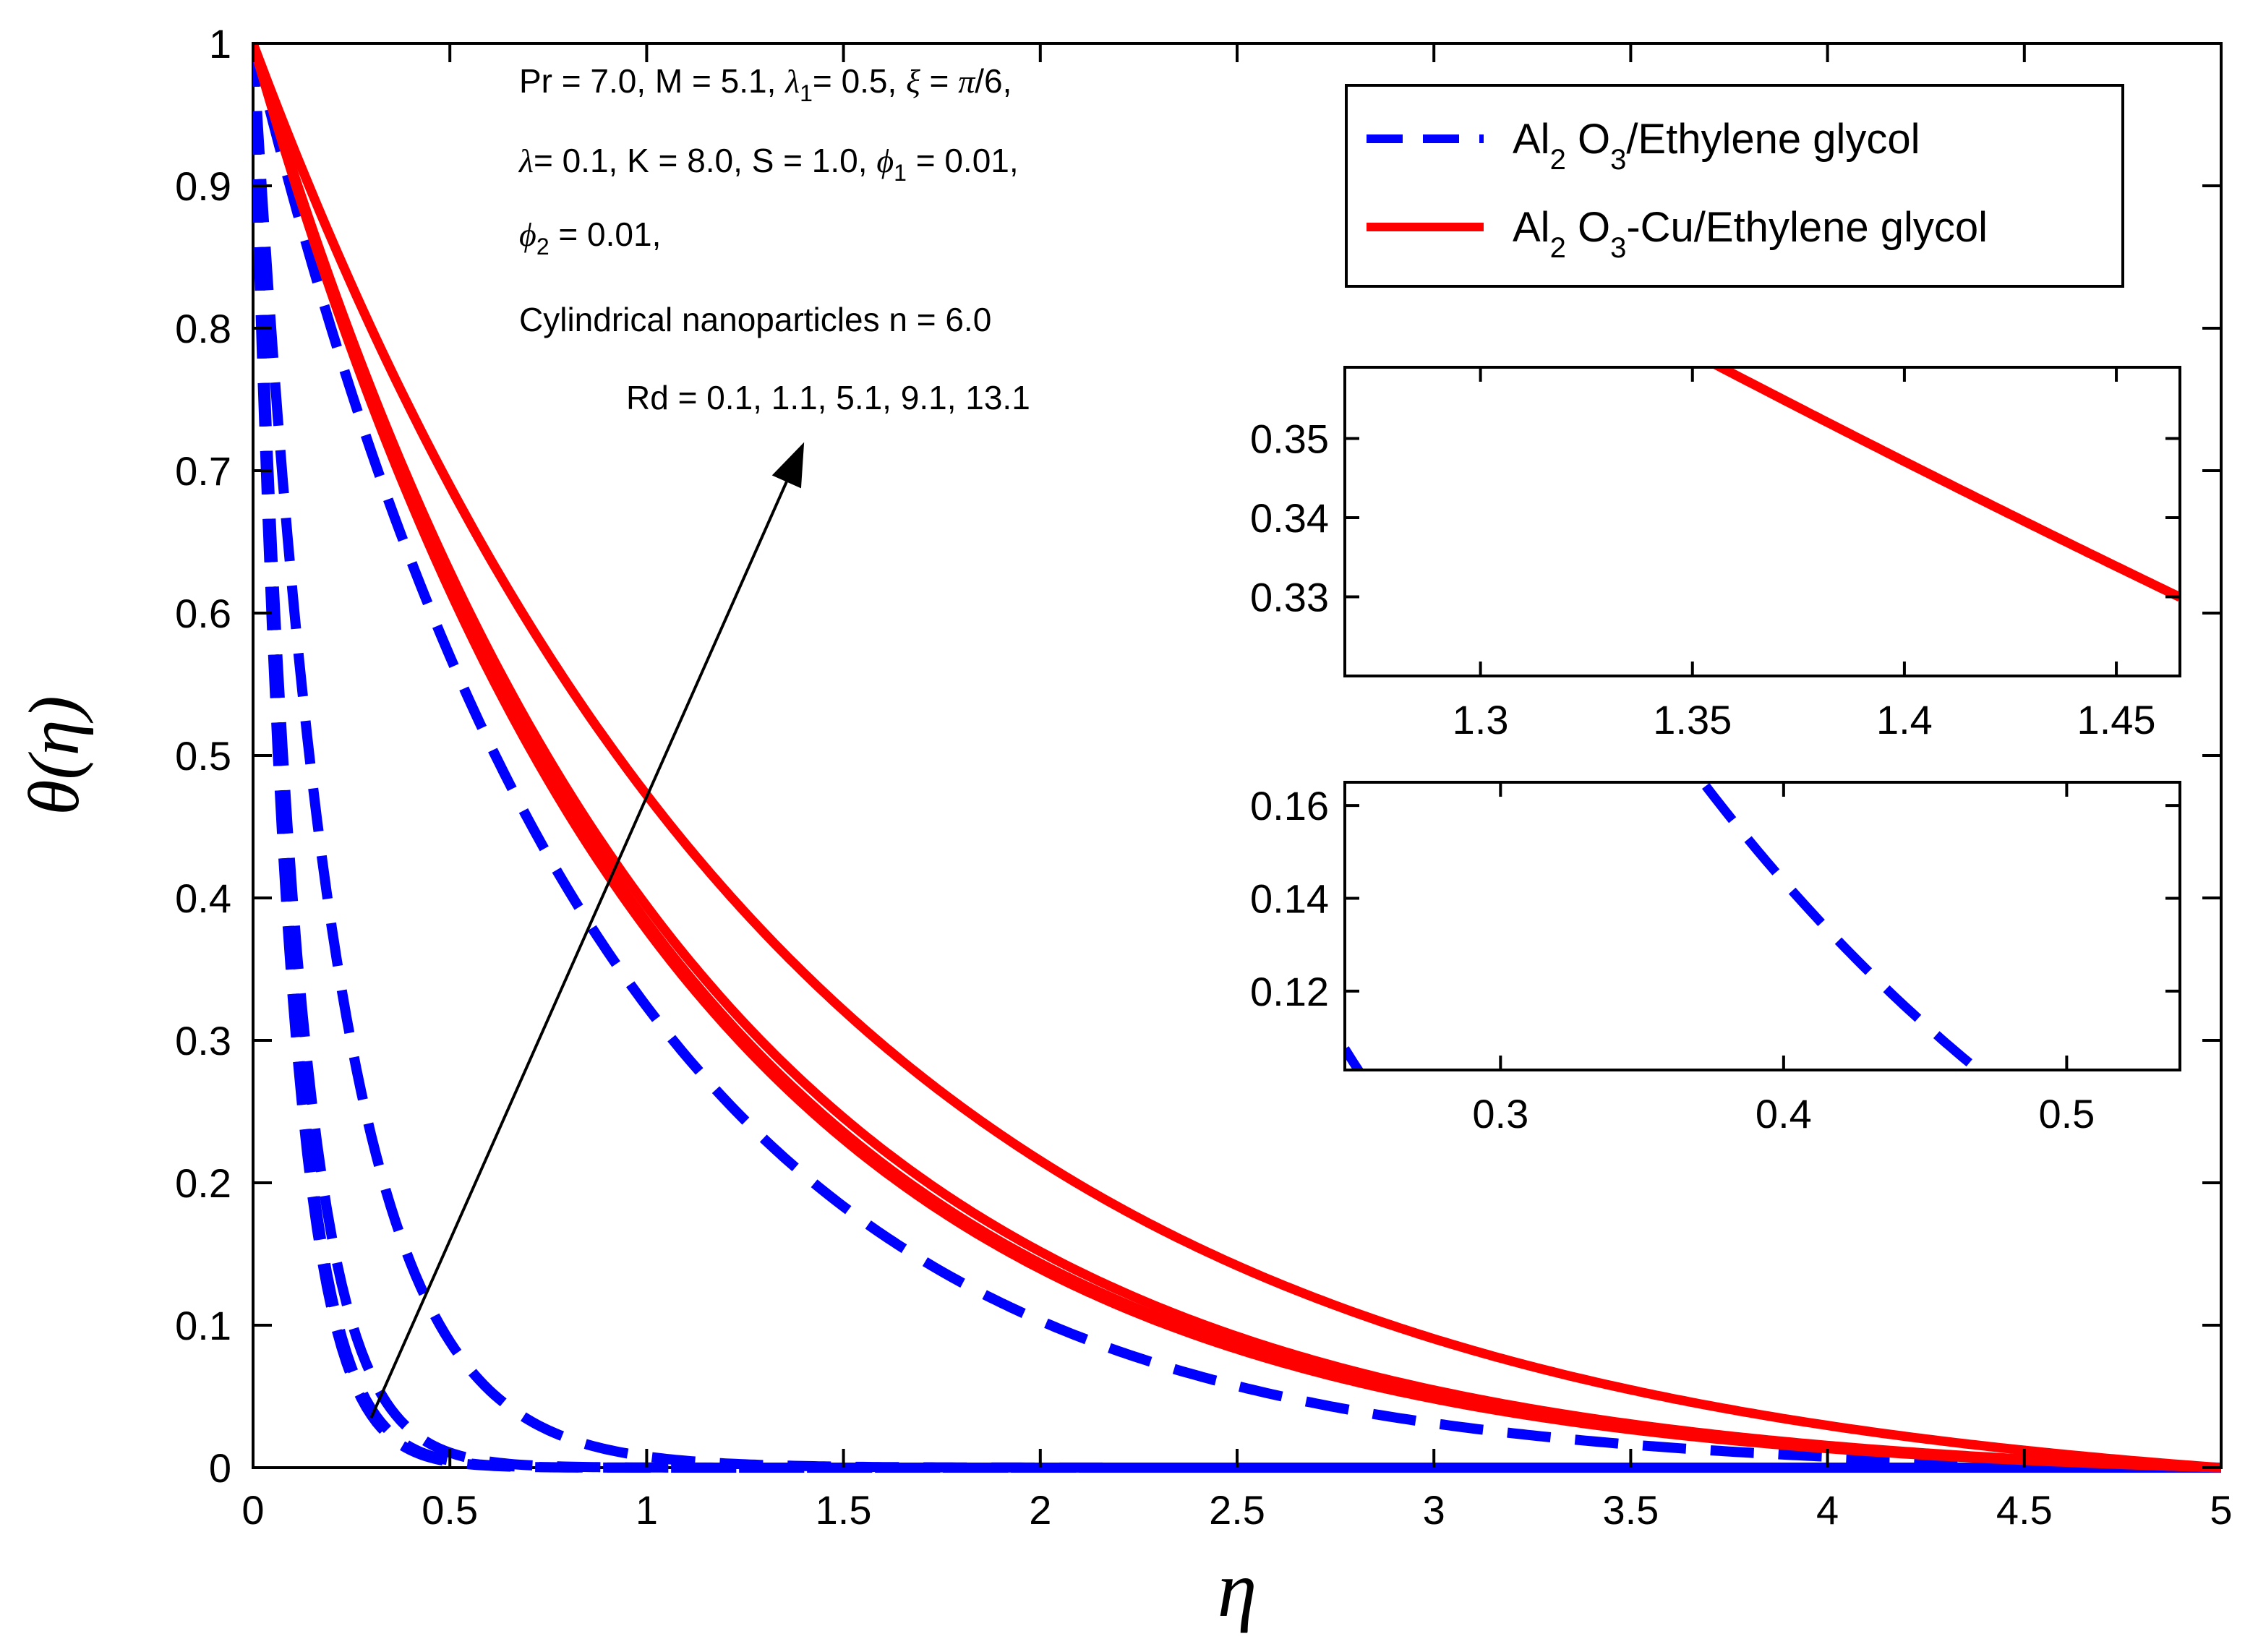 This screenshot has width=2245, height=1652. What do you see at coordinates (2025, 1510) in the screenshot?
I see `x-tick-label: 4.5` at bounding box center [2025, 1510].